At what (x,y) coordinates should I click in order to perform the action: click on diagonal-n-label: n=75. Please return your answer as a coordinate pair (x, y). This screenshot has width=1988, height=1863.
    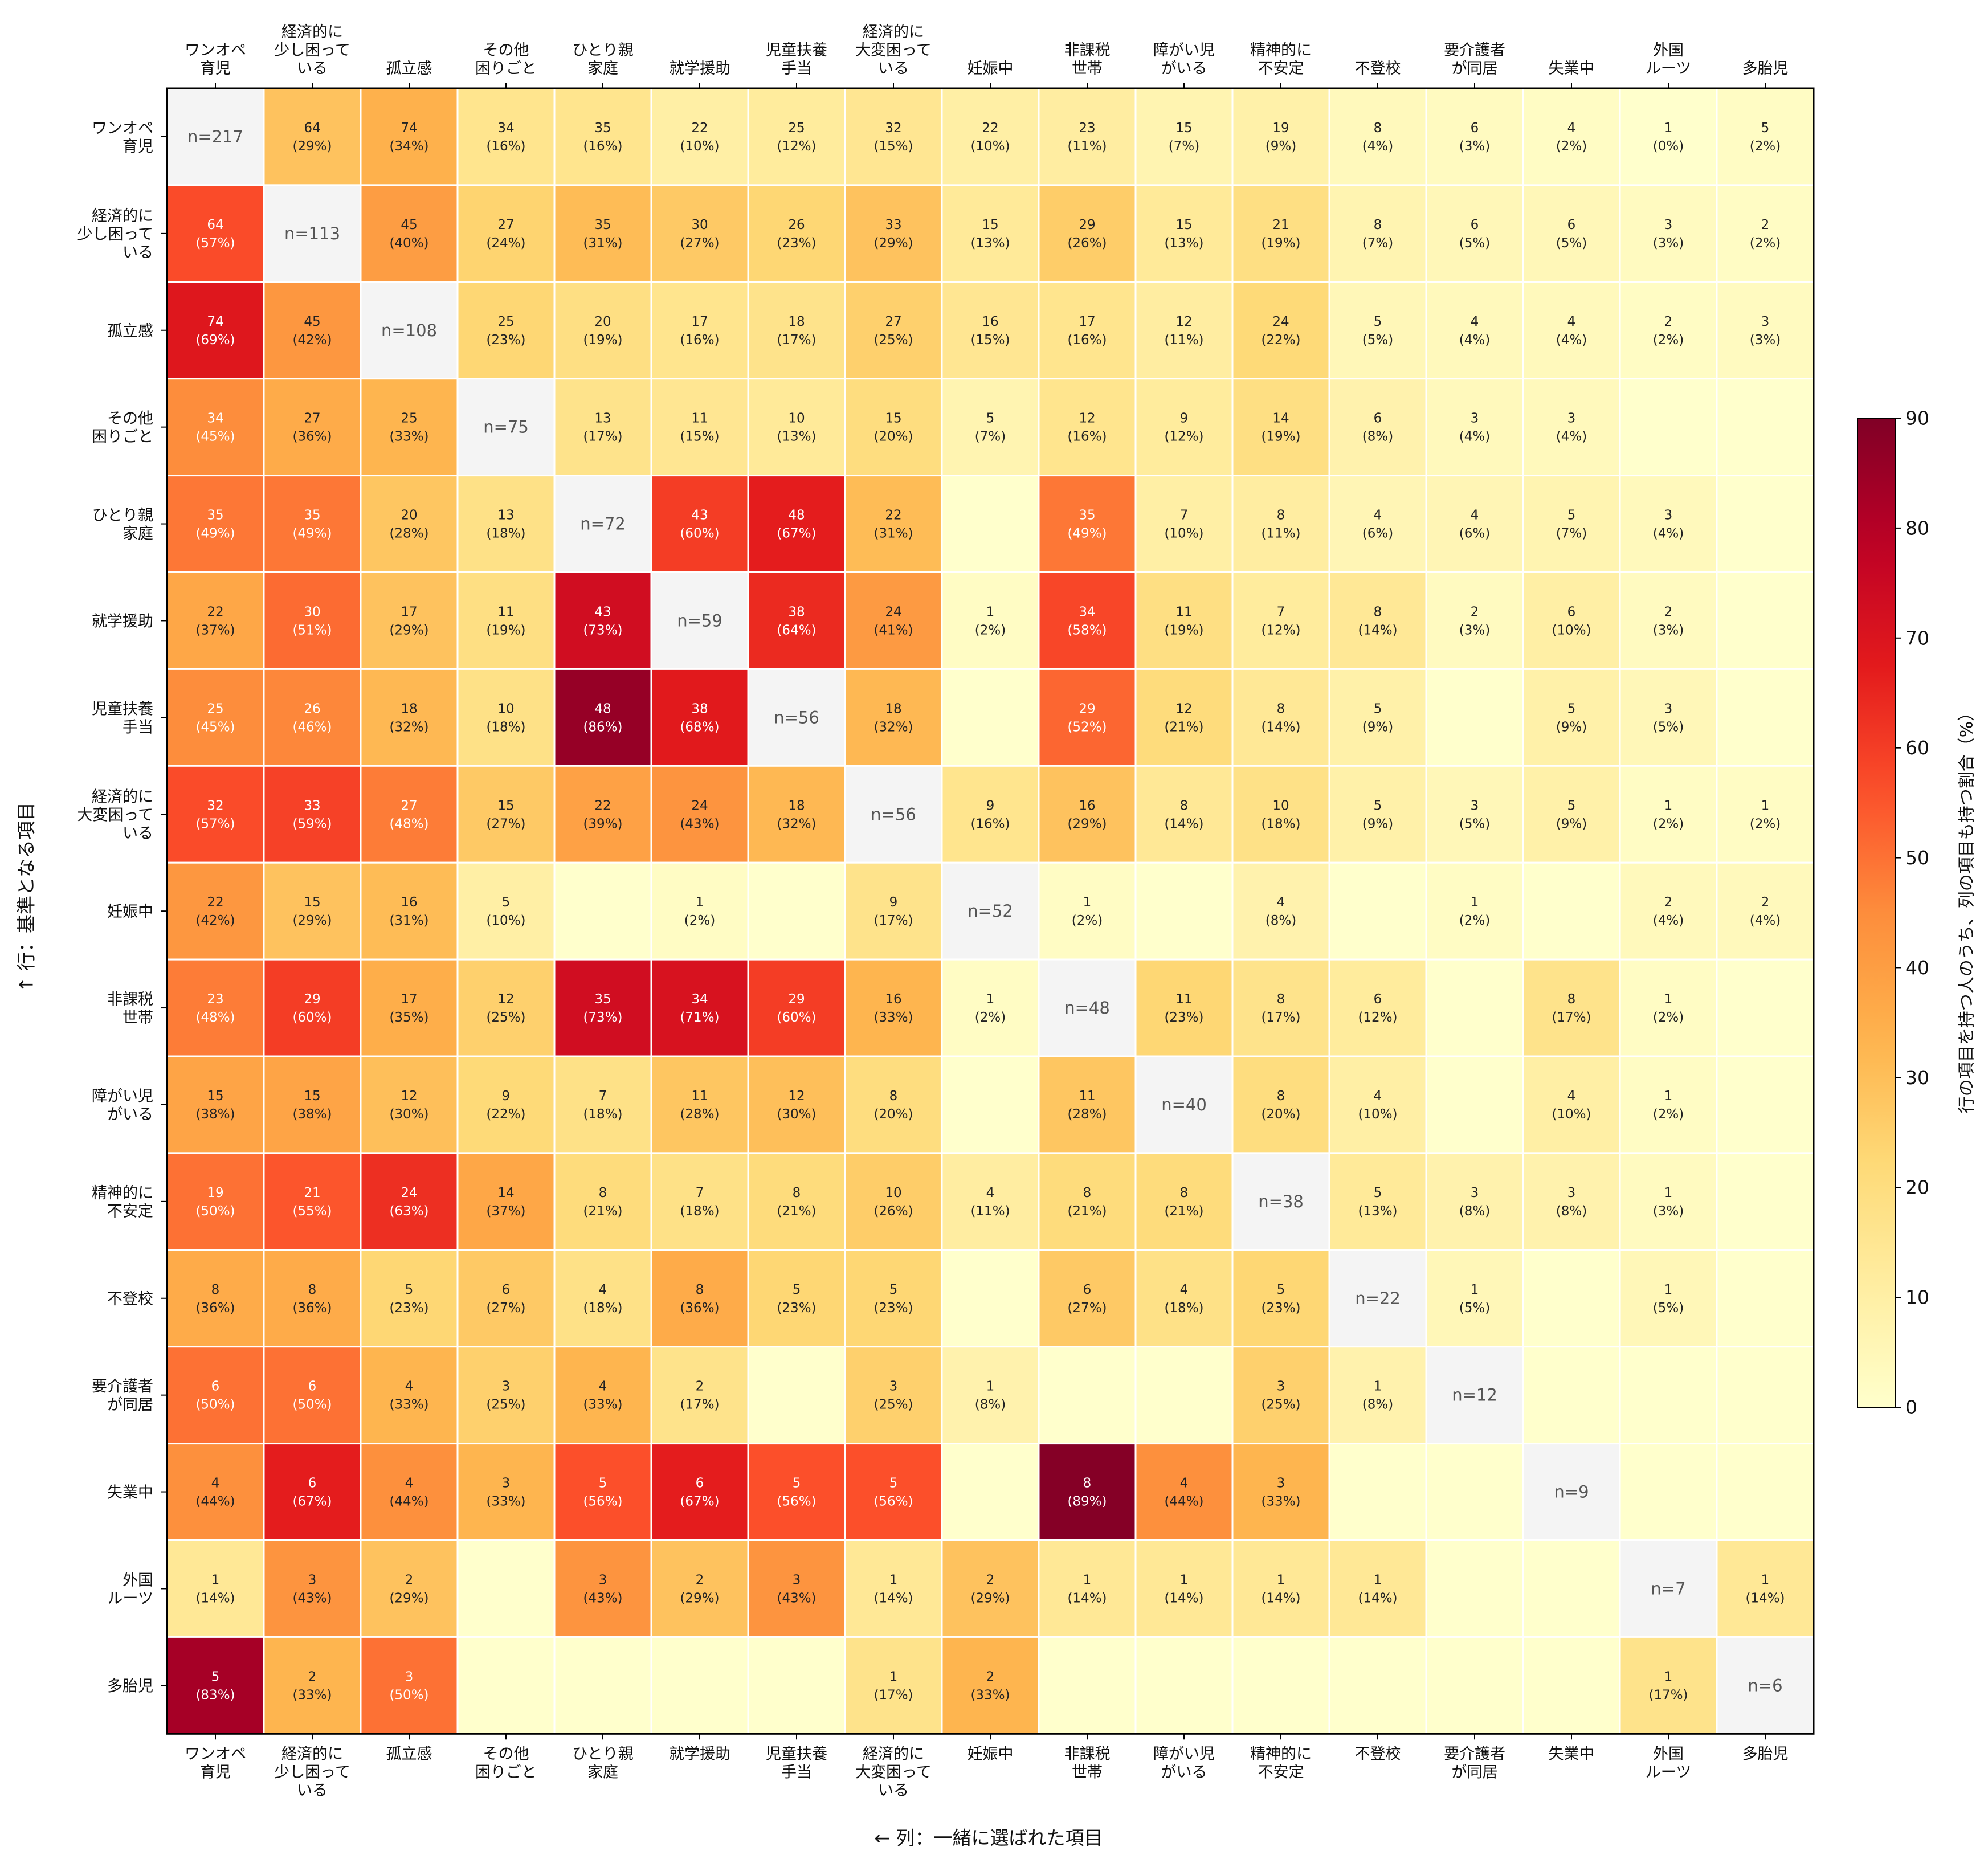
    Looking at the image, I should click on (506, 427).